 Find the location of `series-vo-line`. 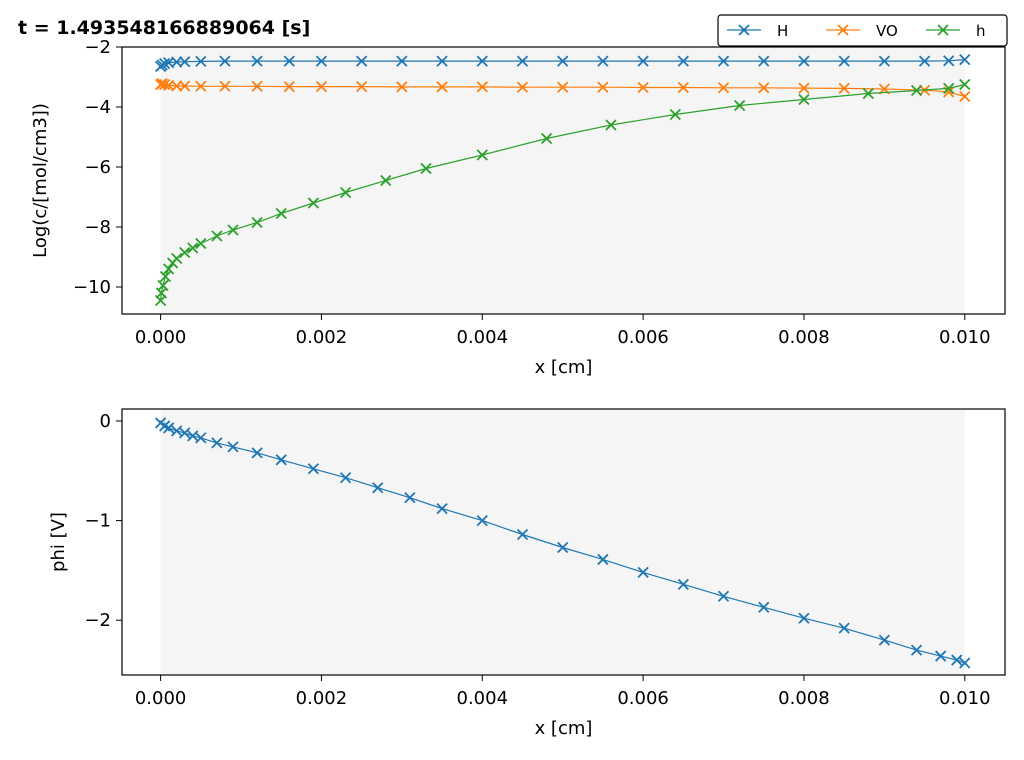

series-vo-line is located at coordinates (562, 90).